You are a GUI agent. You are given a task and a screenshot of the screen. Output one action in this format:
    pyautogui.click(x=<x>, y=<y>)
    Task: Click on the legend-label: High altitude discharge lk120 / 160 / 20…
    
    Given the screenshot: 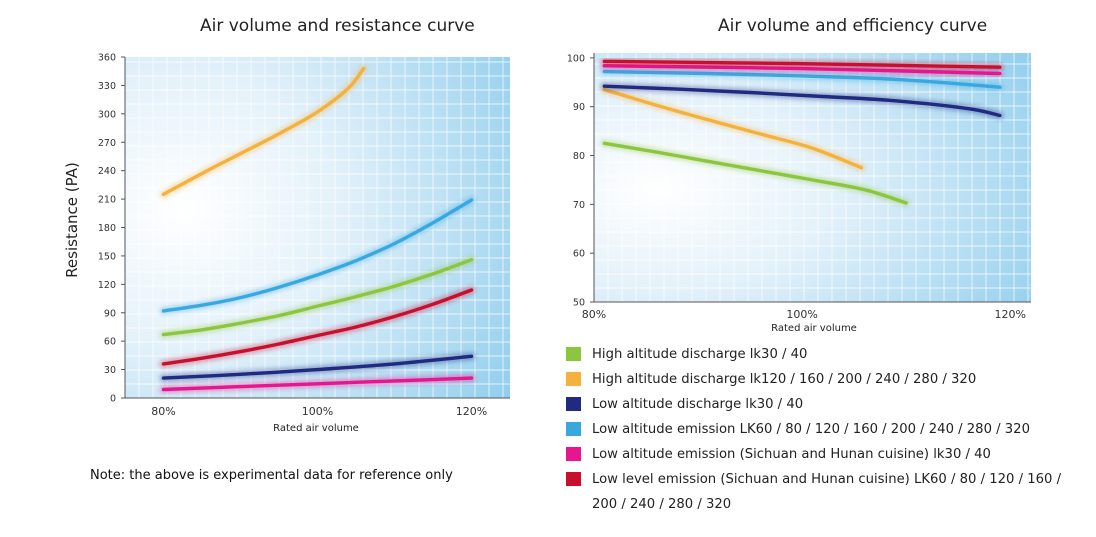 What is the action you would take?
    pyautogui.click(x=784, y=379)
    